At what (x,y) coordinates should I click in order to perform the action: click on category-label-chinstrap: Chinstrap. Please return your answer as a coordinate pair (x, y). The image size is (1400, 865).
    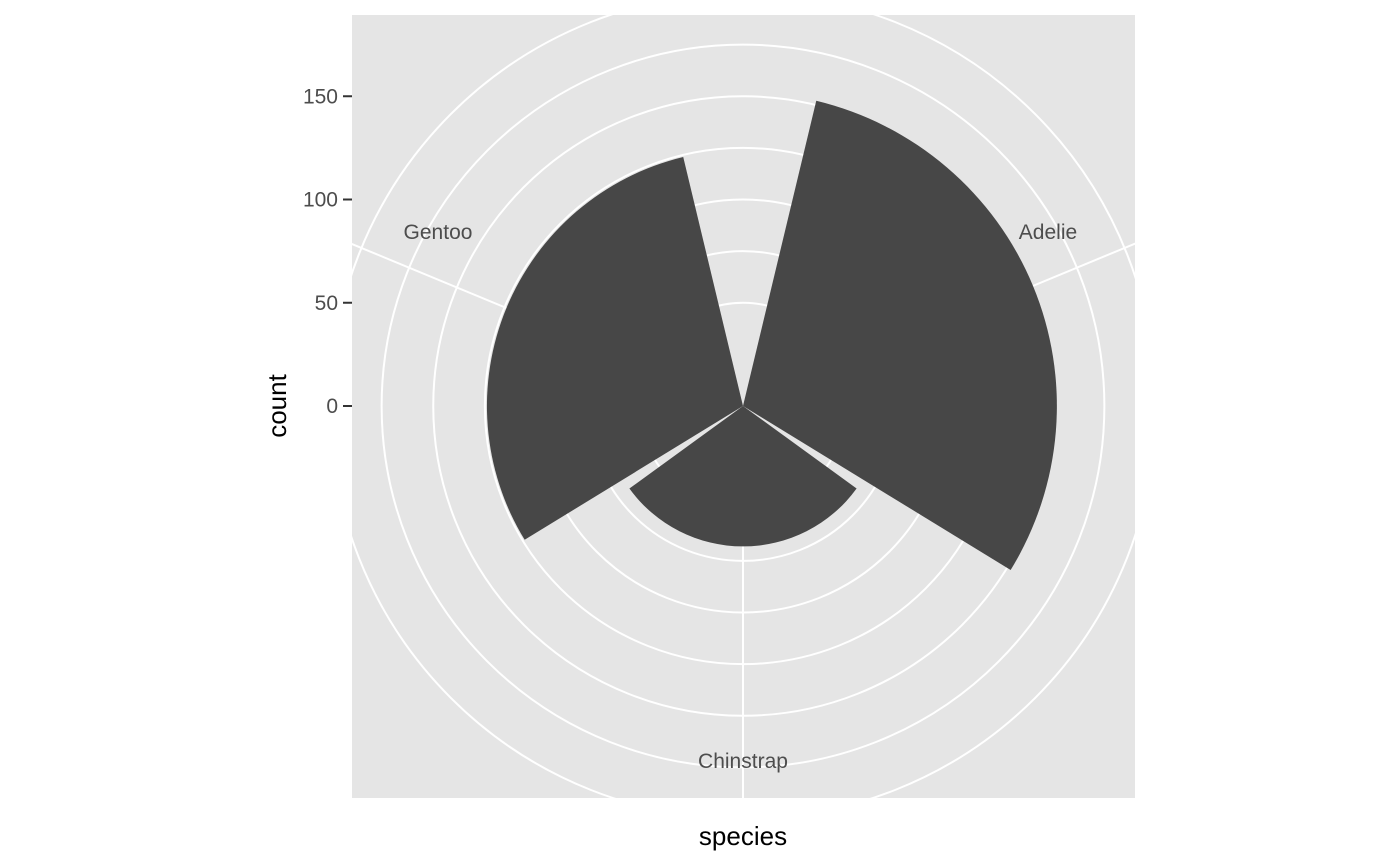
    Looking at the image, I should click on (743, 761).